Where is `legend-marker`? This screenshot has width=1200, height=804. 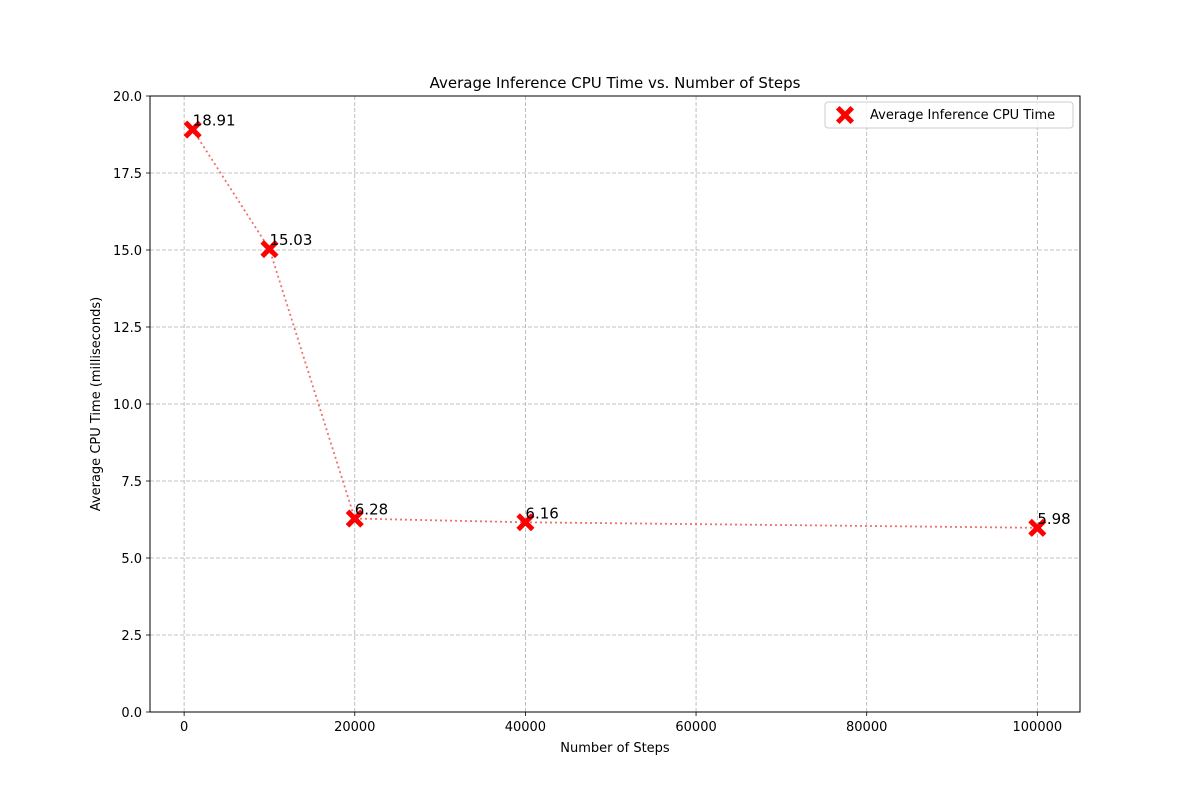
legend-marker is located at coordinates (845, 115).